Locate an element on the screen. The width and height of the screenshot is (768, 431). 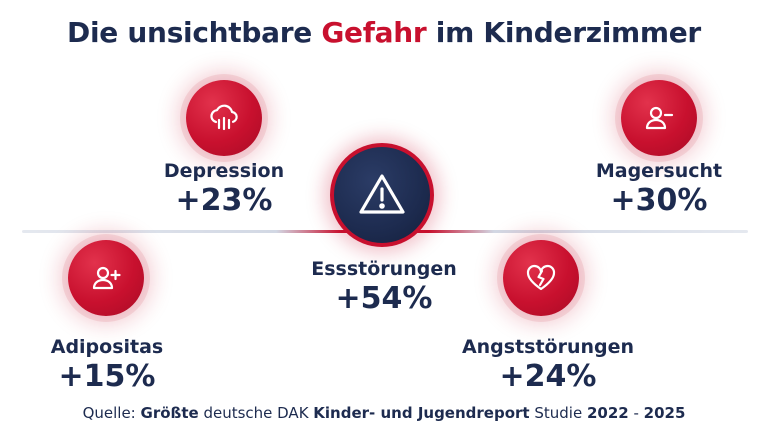
angststoerungen-badge is located at coordinates (541, 278).